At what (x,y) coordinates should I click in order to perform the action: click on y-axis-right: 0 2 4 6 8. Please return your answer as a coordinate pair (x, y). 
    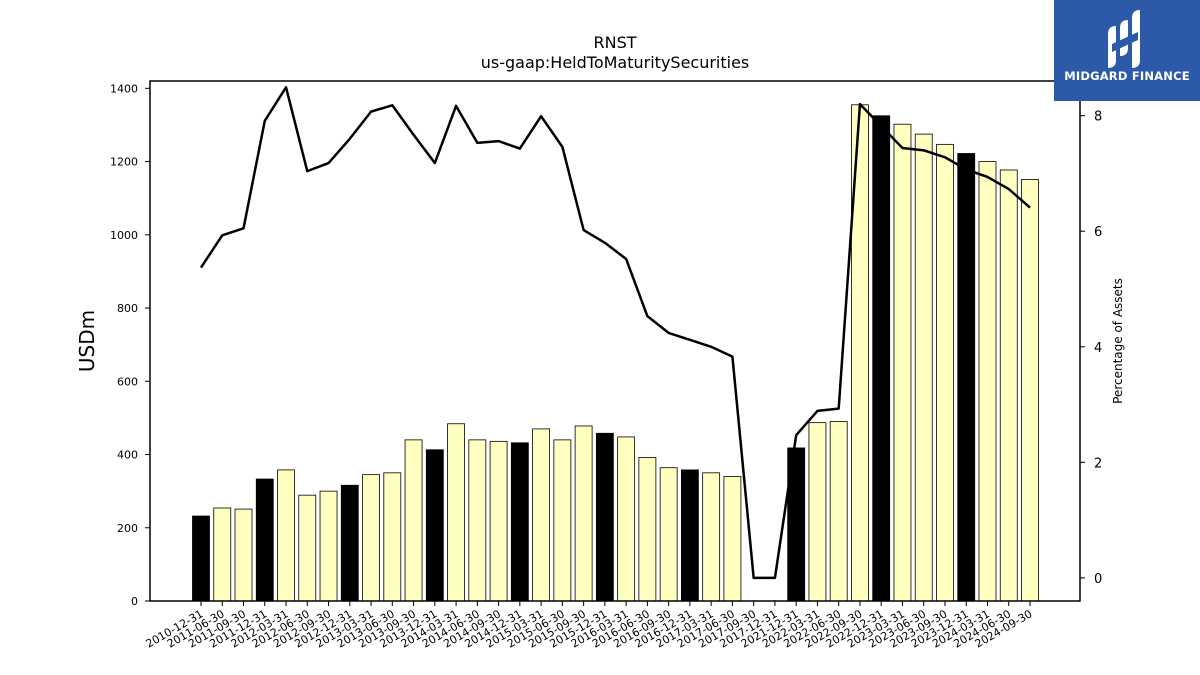
    Looking at the image, I should click on (1091, 348).